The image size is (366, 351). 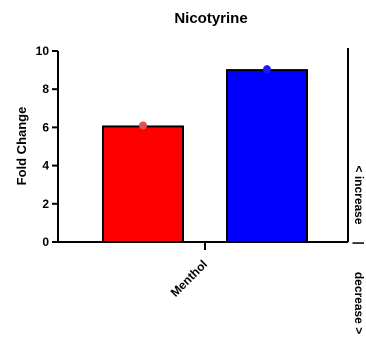 What do you see at coordinates (359, 194) in the screenshot?
I see `increase-label: < increase` at bounding box center [359, 194].